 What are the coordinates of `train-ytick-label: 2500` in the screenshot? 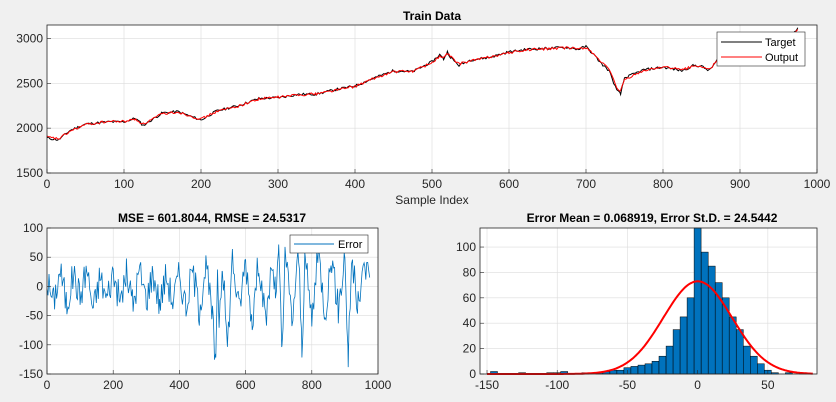 It's located at (29, 83).